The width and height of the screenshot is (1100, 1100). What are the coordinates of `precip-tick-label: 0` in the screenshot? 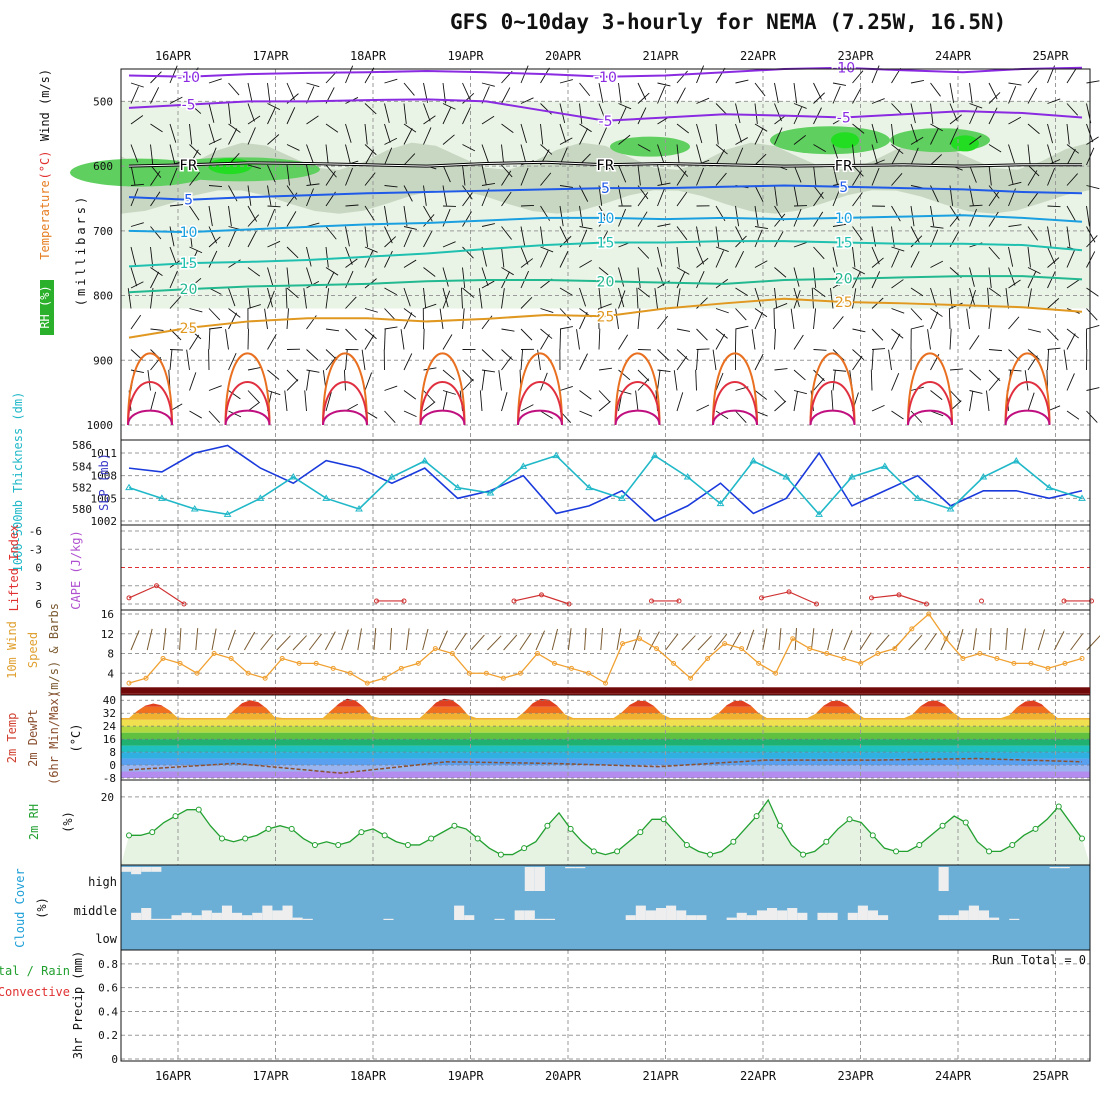 It's located at (114, 1059).